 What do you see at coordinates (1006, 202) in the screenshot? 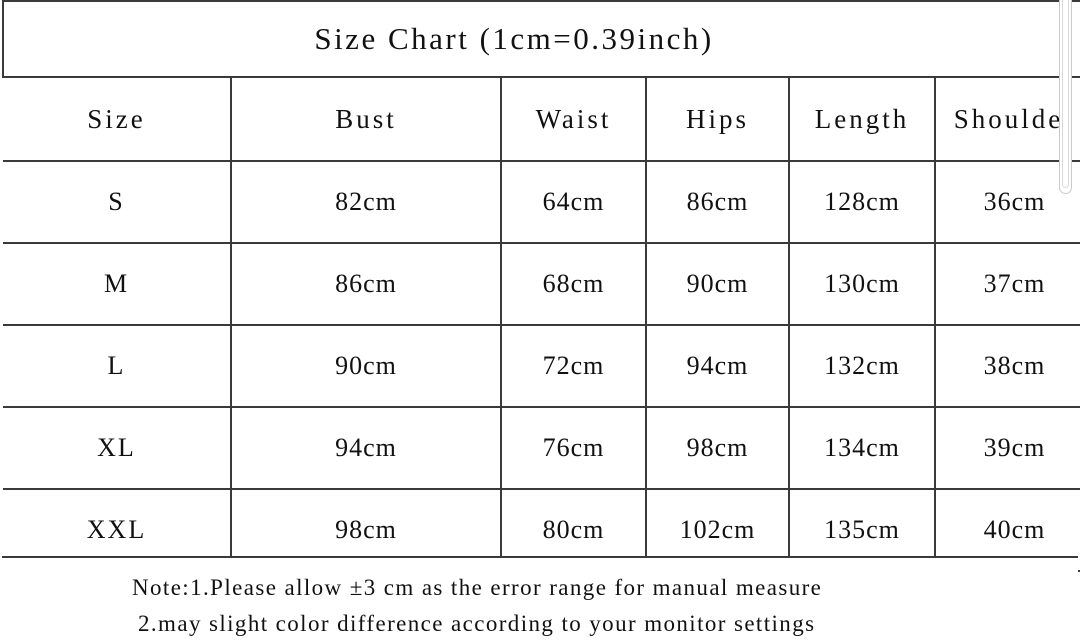
I see `cell-shoulder: 36cm` at bounding box center [1006, 202].